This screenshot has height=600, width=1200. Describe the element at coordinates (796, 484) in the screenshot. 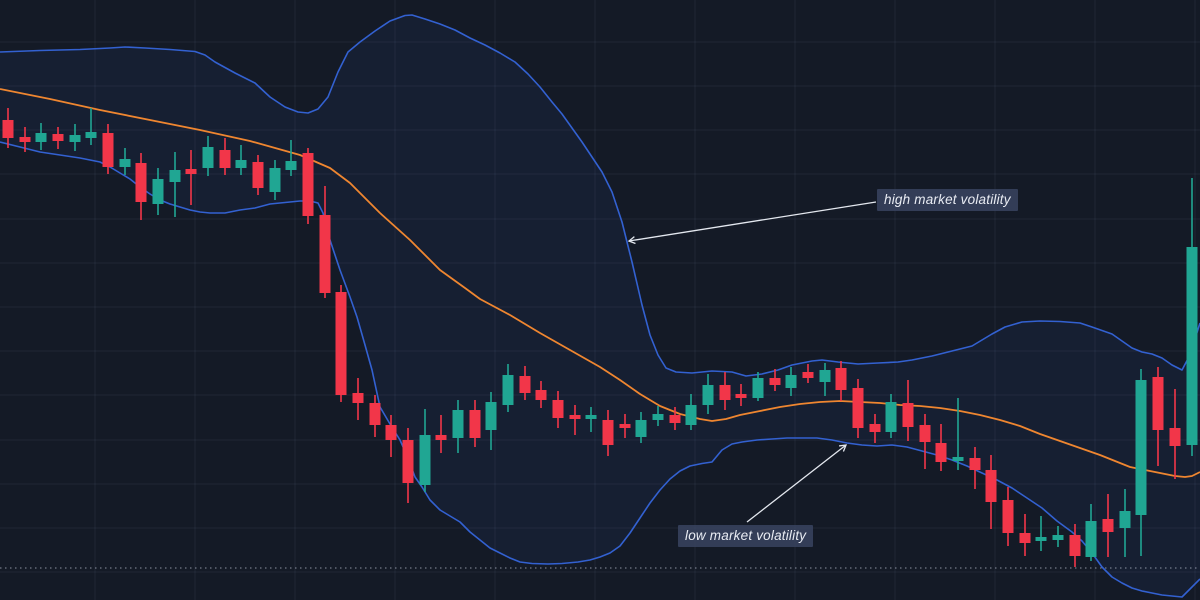

I see `annotation-arrow-low-volatility` at that location.